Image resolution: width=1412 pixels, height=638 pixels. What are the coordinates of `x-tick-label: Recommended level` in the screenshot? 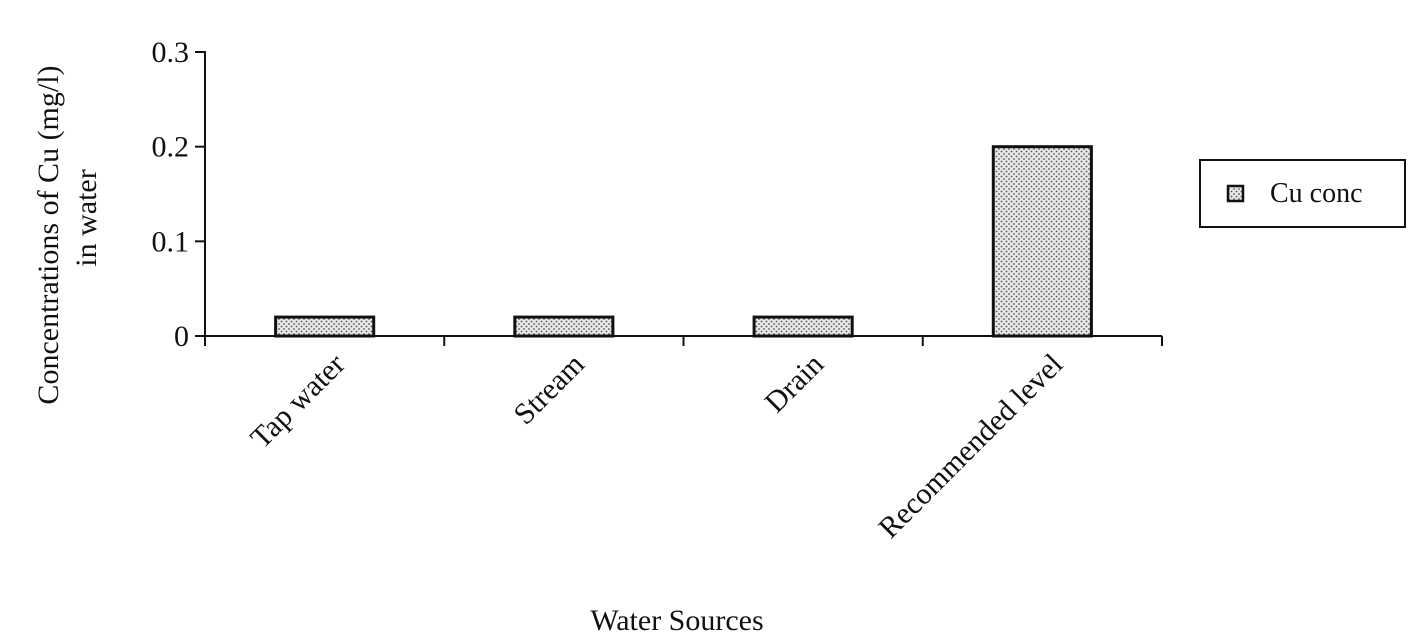 It's located at (970, 446).